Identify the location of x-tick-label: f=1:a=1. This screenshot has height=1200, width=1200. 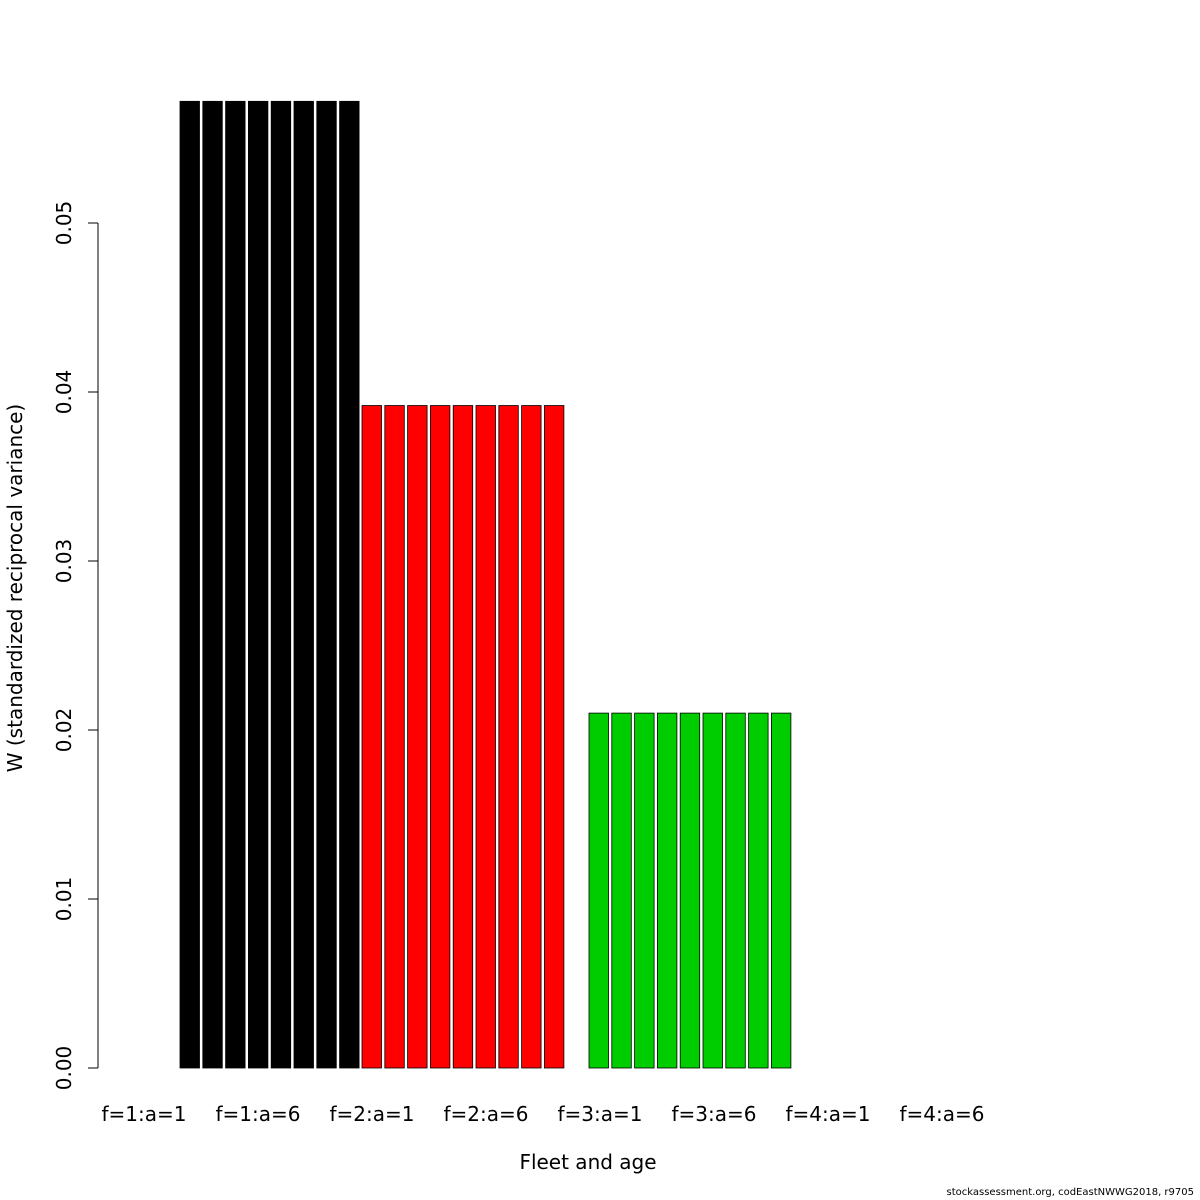
(144, 1114).